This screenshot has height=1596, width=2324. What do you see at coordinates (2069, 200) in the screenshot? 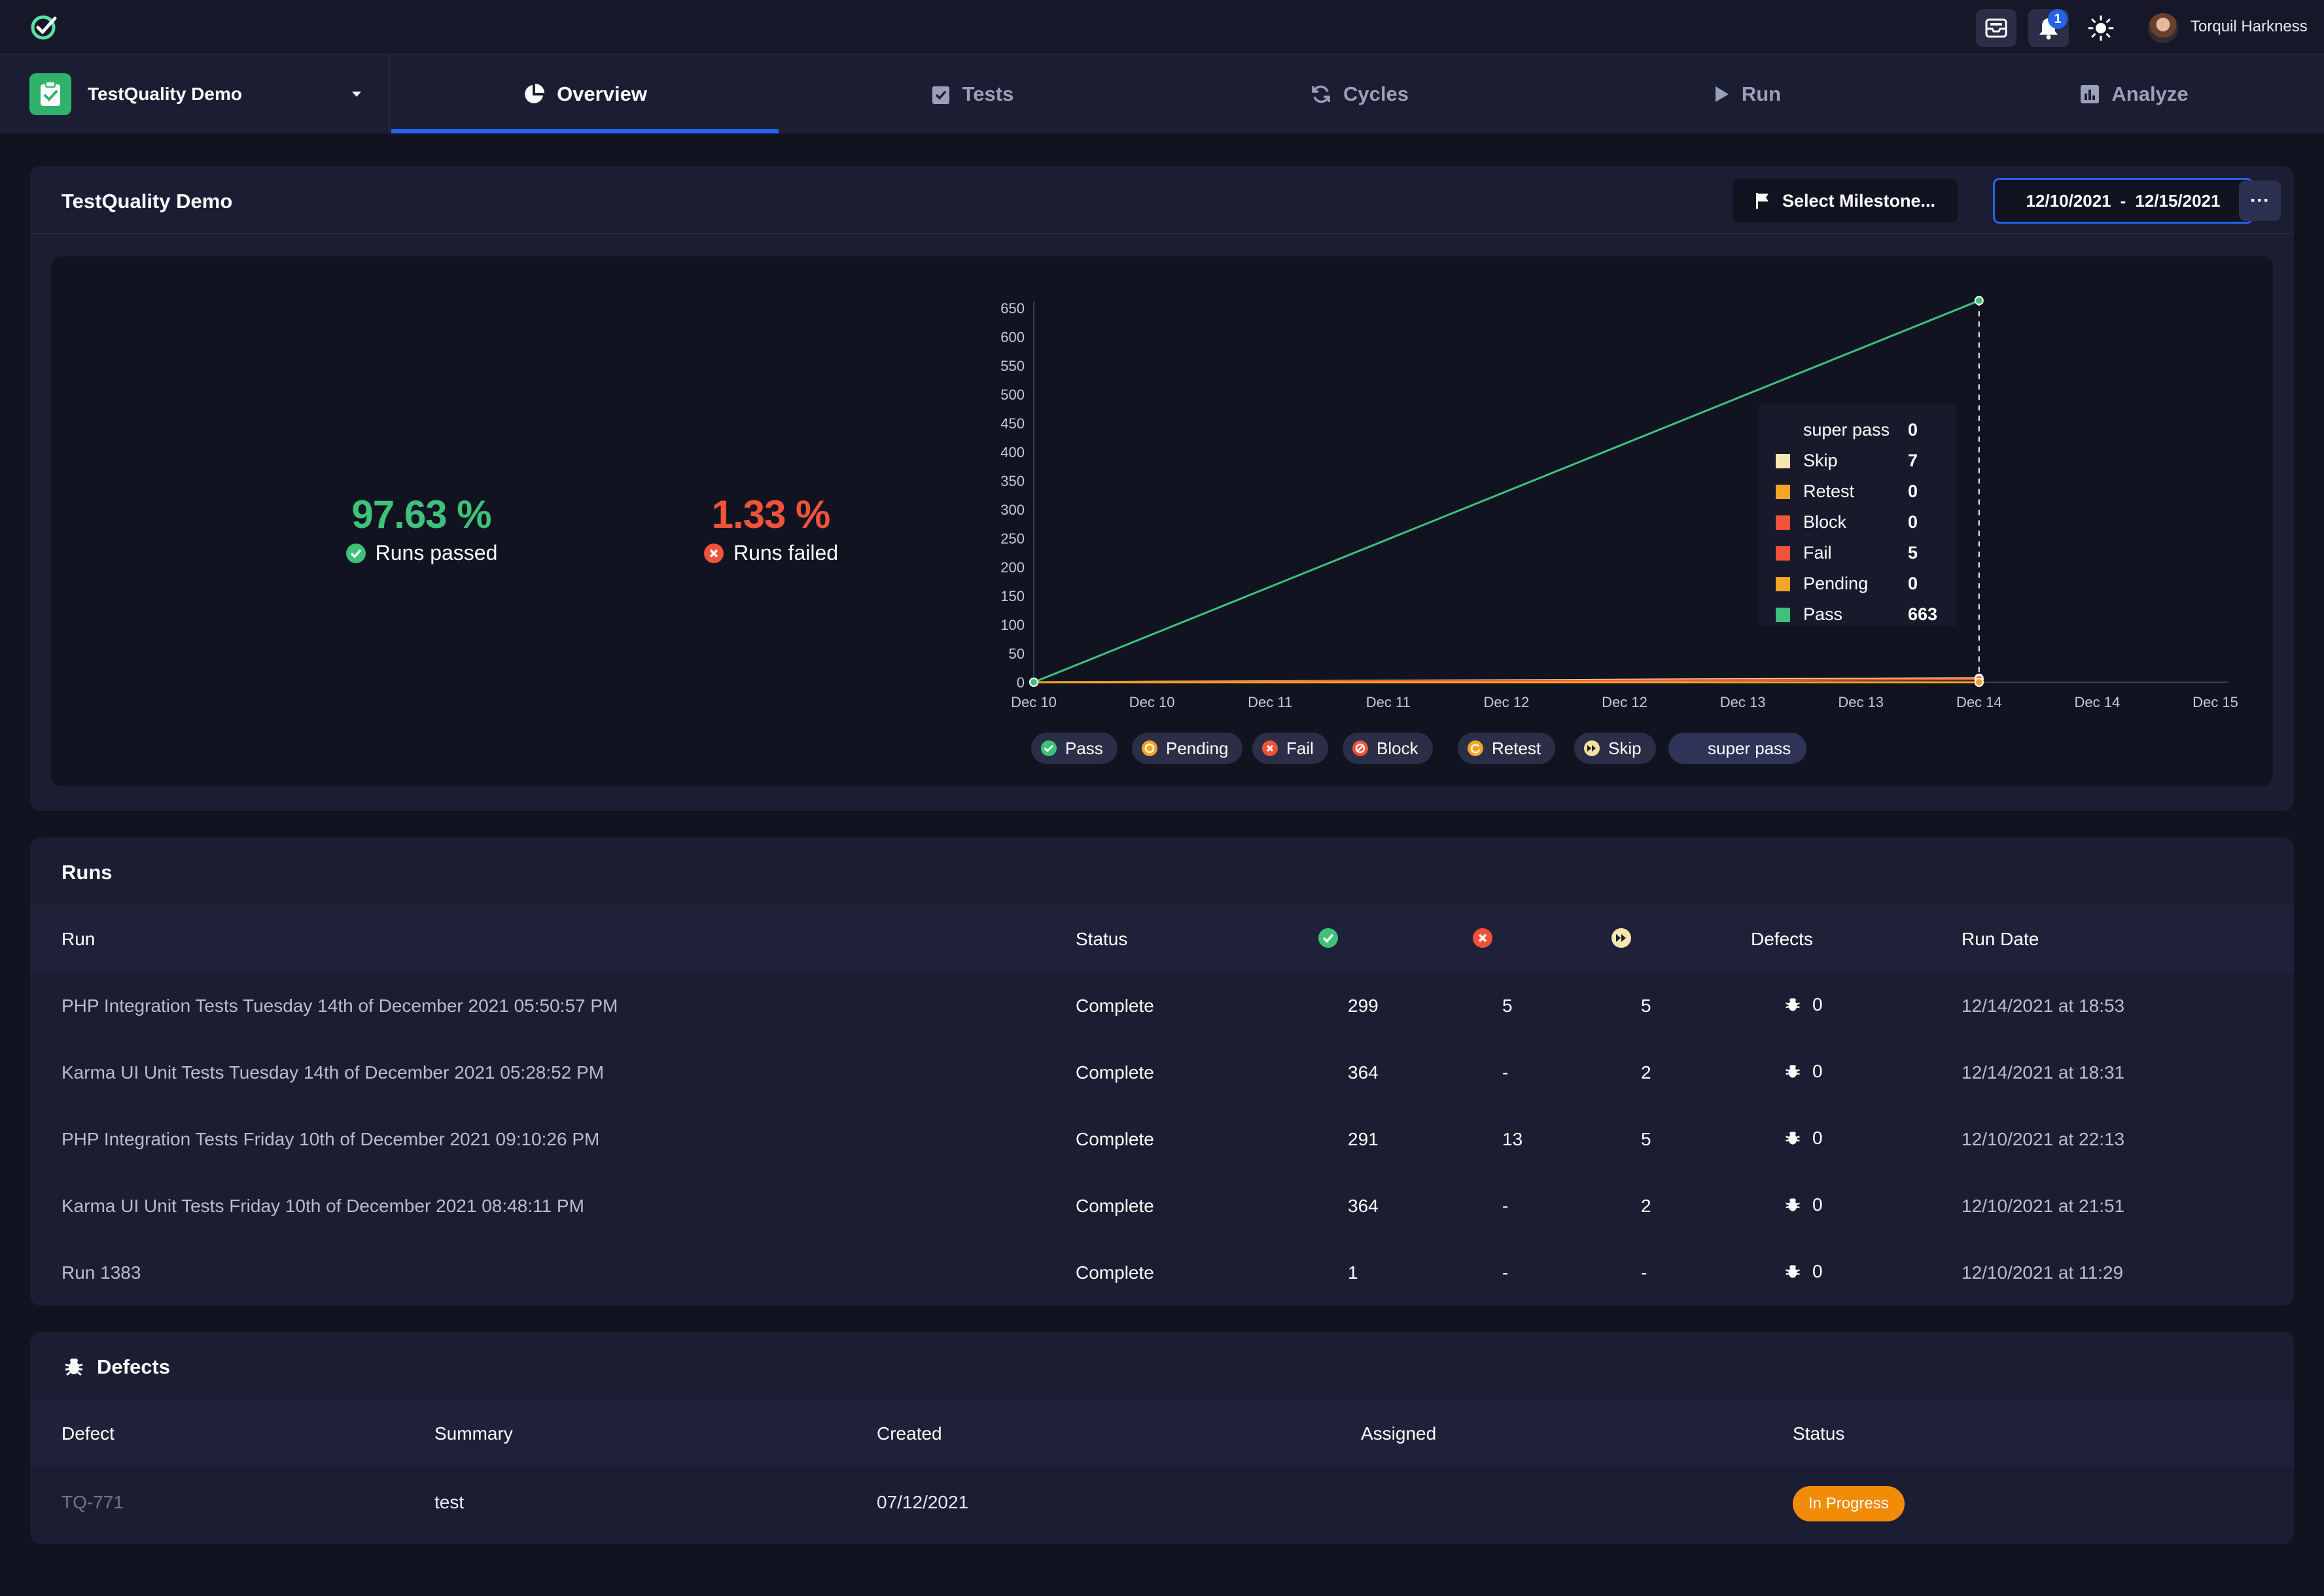
I see `date-start: 12/10/2021` at bounding box center [2069, 200].